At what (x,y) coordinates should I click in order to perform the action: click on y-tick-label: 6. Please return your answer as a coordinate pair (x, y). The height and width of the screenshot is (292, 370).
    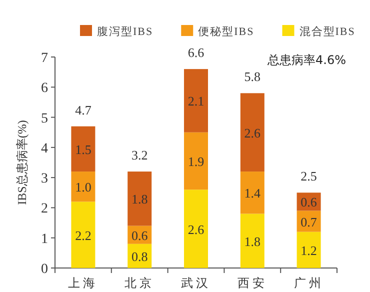
    Looking at the image, I should click on (44, 88).